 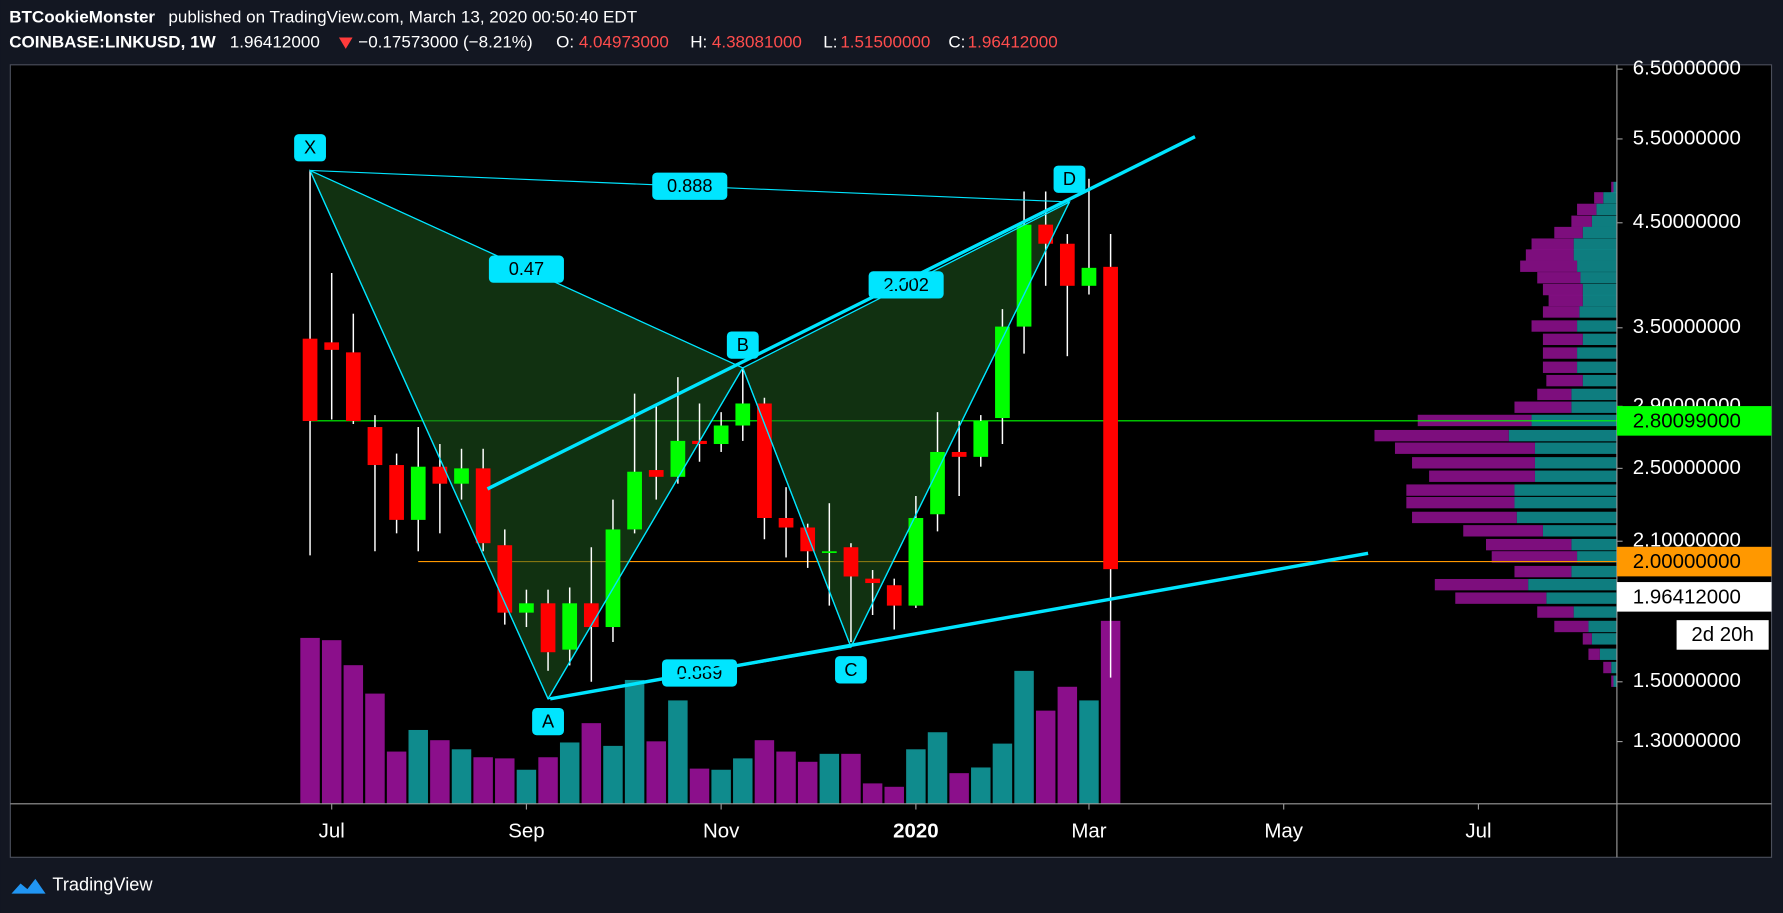 What do you see at coordinates (1283, 831) in the screenshot?
I see `x-tick-label: May` at bounding box center [1283, 831].